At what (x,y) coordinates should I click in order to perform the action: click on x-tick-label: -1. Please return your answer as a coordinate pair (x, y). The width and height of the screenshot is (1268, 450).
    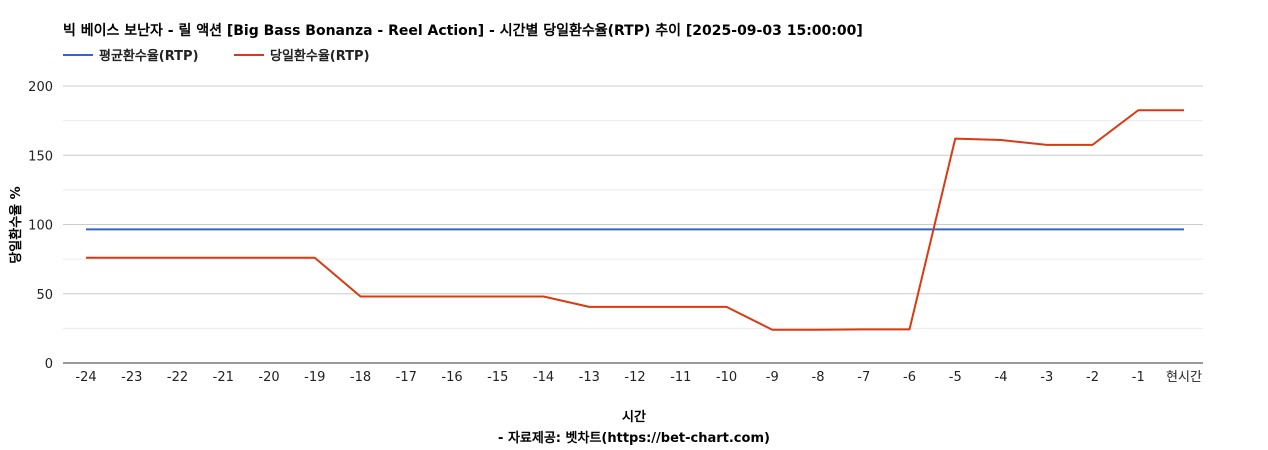
    Looking at the image, I should click on (1138, 377).